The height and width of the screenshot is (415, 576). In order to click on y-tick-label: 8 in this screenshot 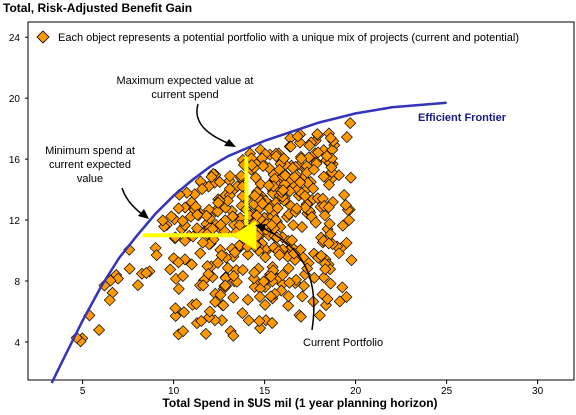, I will do `click(17, 282)`.